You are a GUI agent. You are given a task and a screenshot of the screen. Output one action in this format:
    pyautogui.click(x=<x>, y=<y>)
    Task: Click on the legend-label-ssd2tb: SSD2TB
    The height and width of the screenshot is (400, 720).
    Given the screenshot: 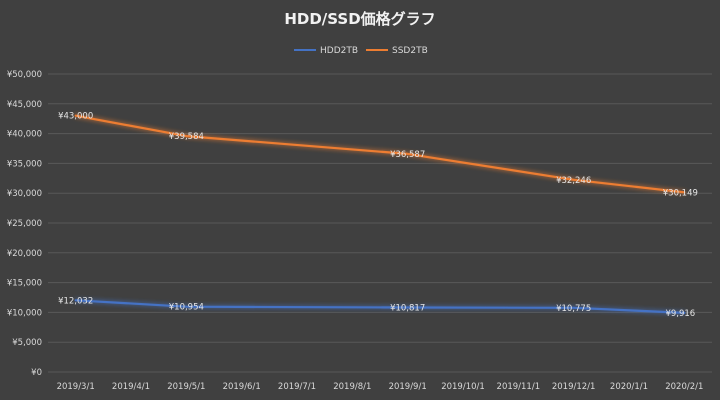 What is the action you would take?
    pyautogui.click(x=410, y=51)
    